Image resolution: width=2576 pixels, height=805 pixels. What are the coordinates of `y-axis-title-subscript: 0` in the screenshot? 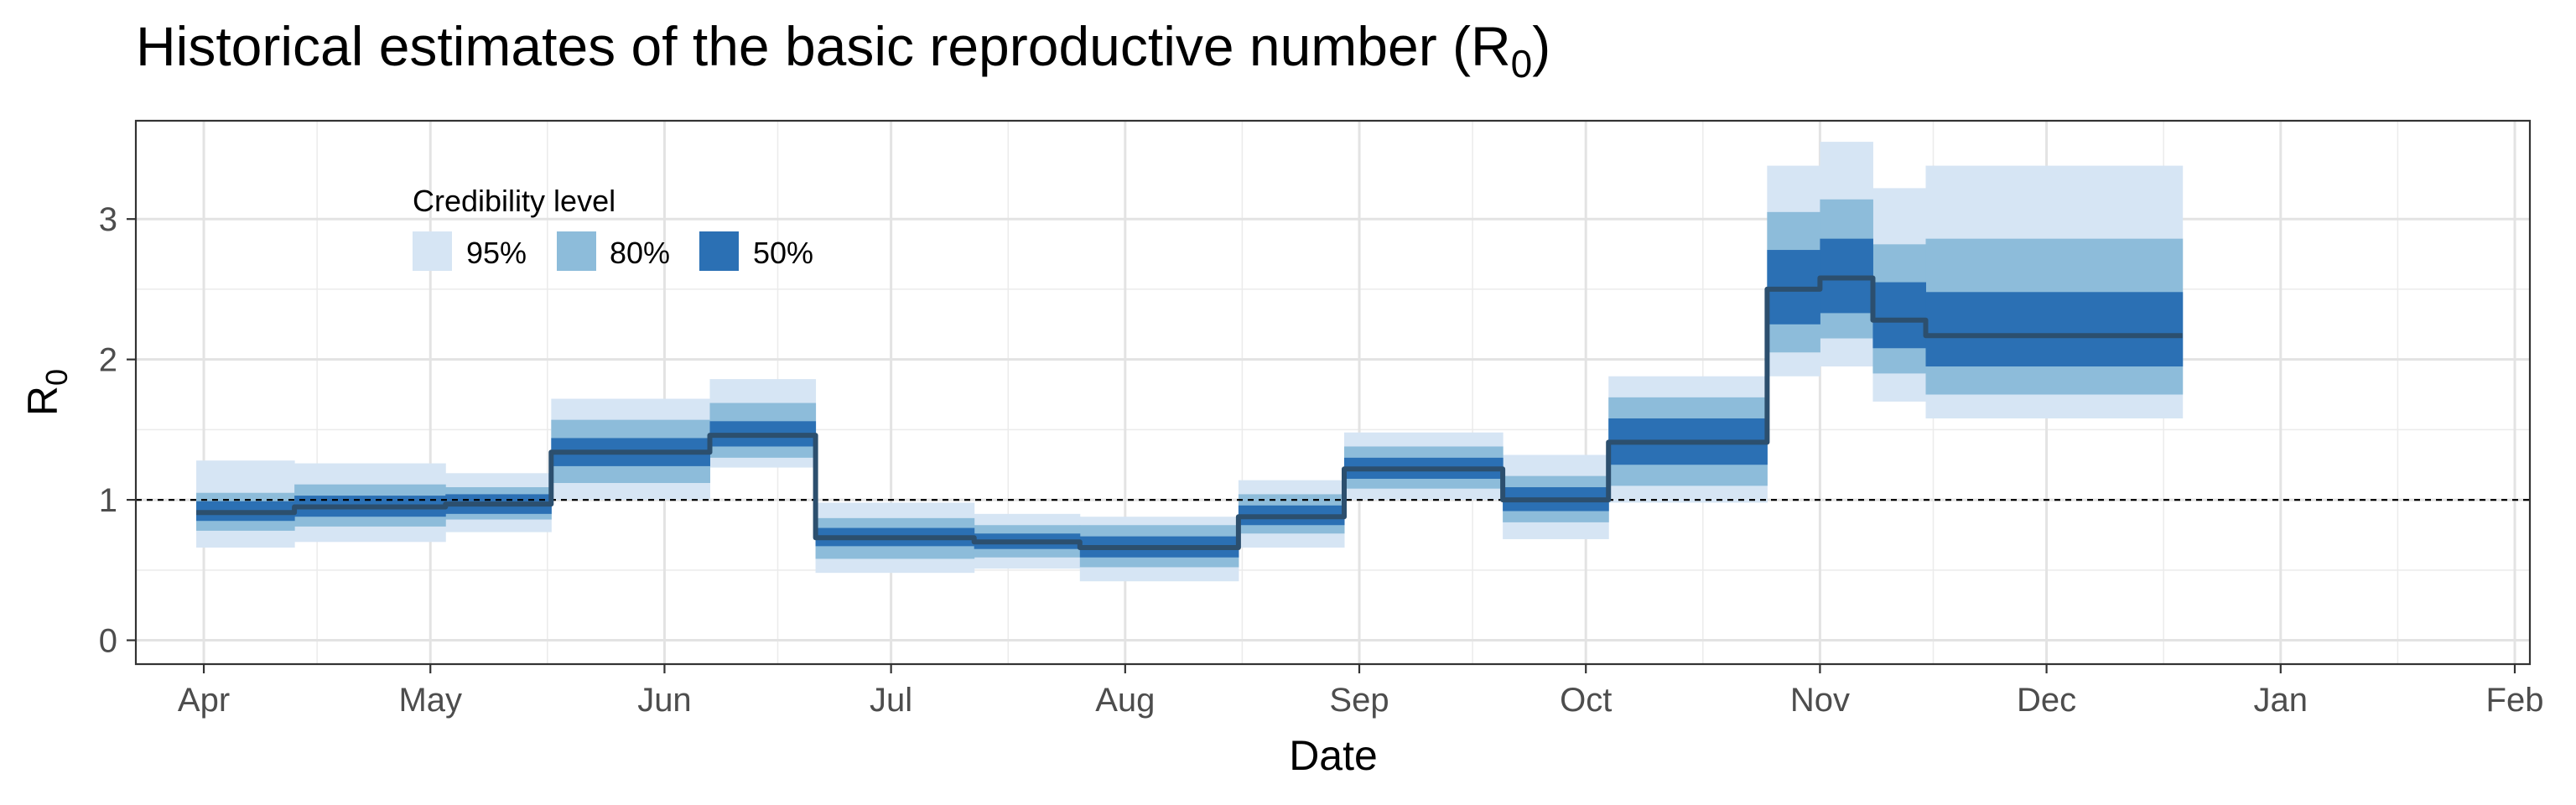 It's located at (56, 377).